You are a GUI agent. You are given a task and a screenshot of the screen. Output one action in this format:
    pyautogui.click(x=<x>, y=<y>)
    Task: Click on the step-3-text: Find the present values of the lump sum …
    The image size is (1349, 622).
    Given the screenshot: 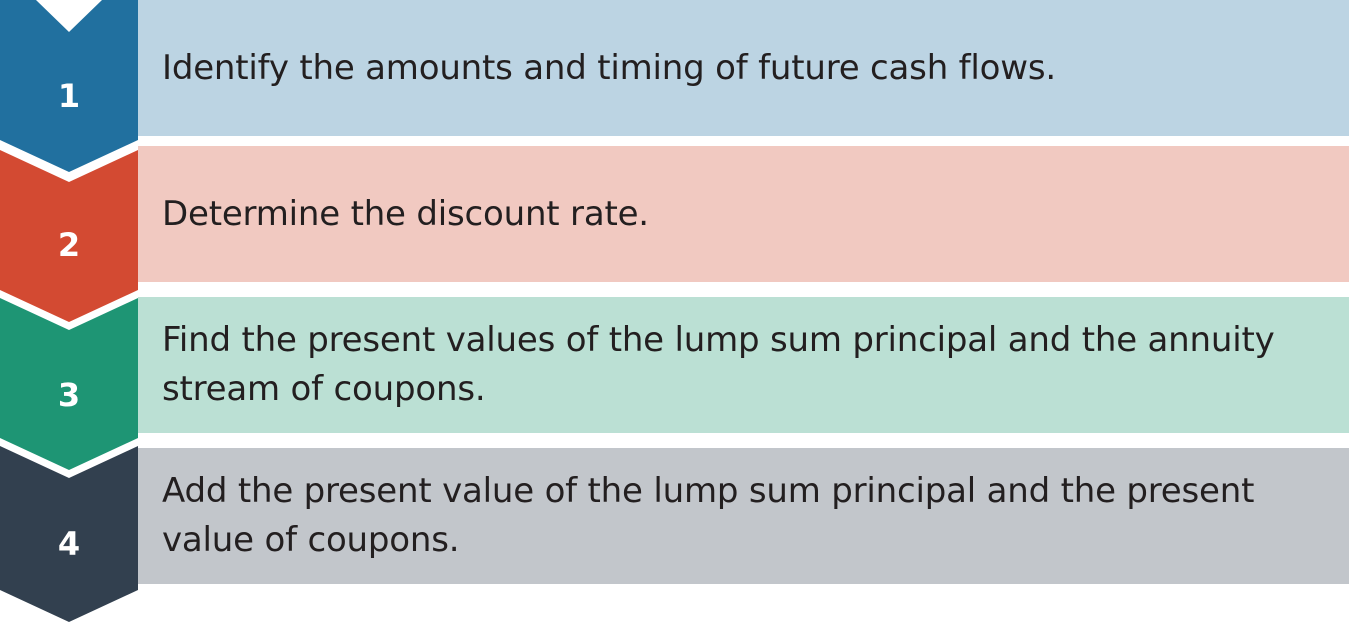 What is the action you would take?
    pyautogui.click(x=718, y=364)
    